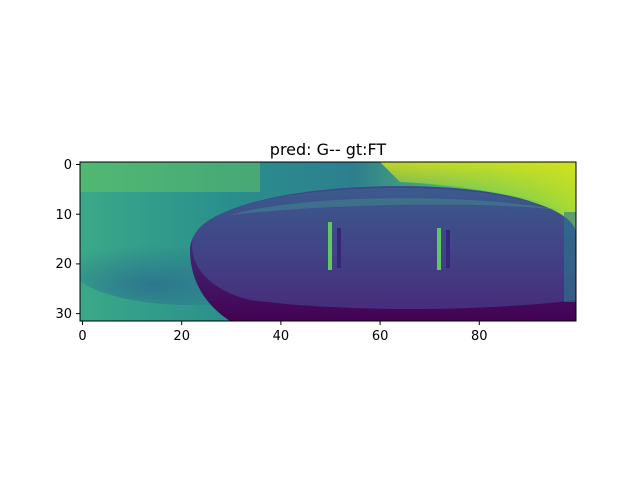 Image resolution: width=640 pixels, height=480 pixels. What do you see at coordinates (63, 314) in the screenshot?
I see `y-tick-label: 30` at bounding box center [63, 314].